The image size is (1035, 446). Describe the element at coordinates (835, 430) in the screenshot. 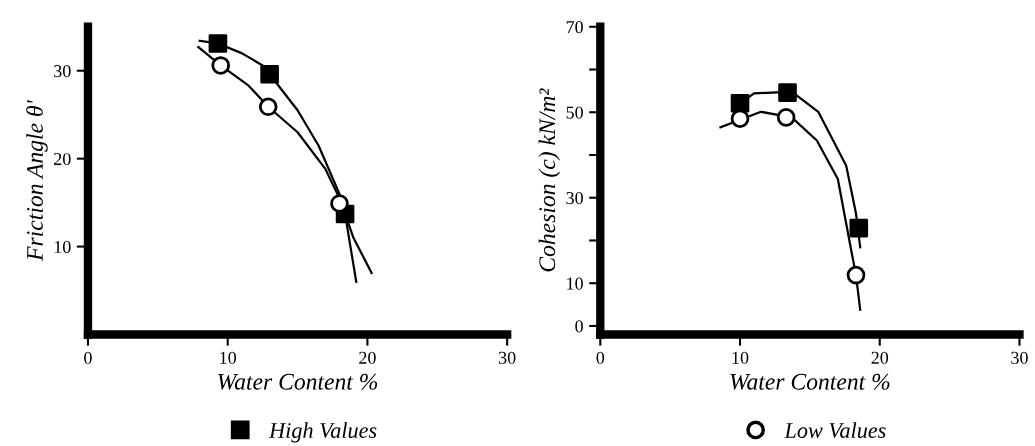

I see `legend-label: Low Values` at that location.